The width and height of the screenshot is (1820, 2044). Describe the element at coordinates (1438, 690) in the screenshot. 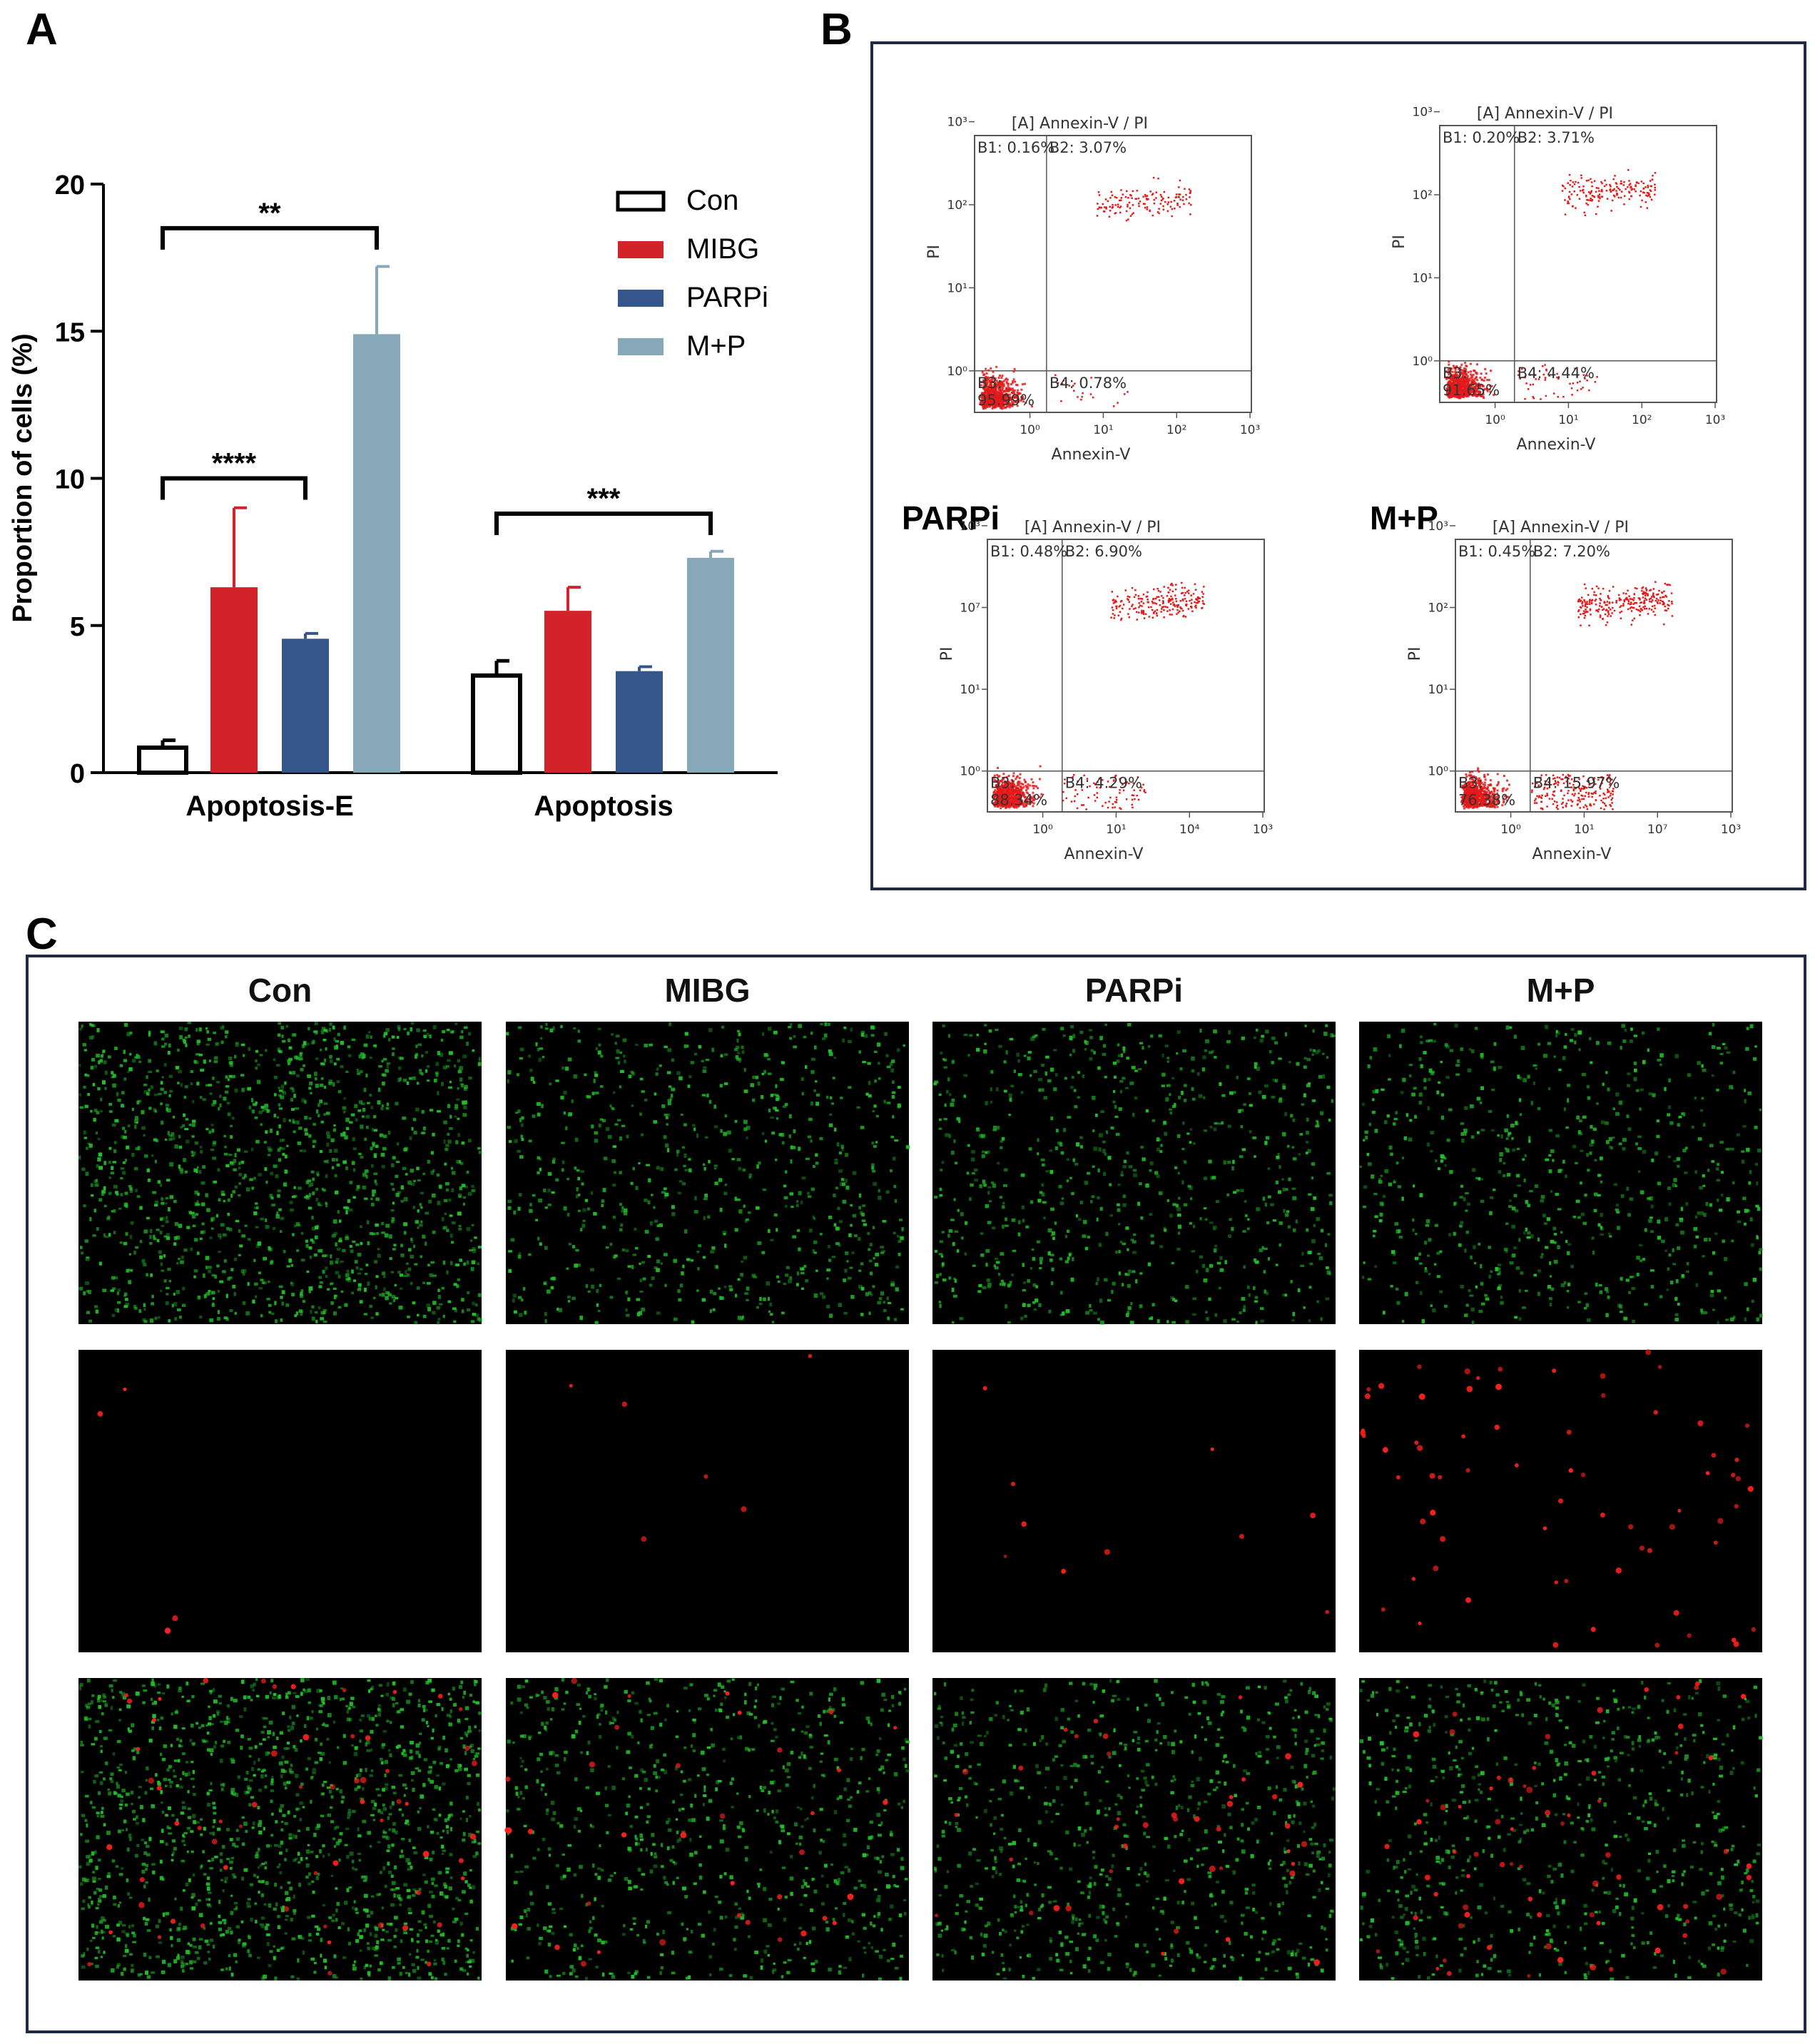

I see `y-tick-label: 10¹` at that location.